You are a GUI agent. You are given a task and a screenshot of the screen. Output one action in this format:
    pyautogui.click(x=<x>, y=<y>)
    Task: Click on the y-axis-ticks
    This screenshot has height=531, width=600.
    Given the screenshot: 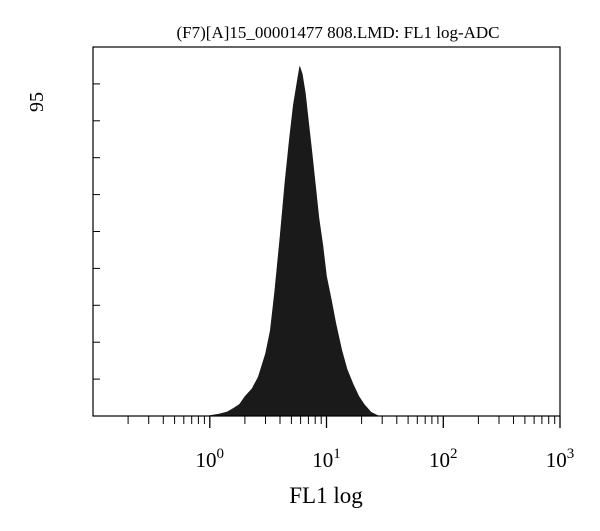 What is the action you would take?
    pyautogui.click(x=96, y=250)
    